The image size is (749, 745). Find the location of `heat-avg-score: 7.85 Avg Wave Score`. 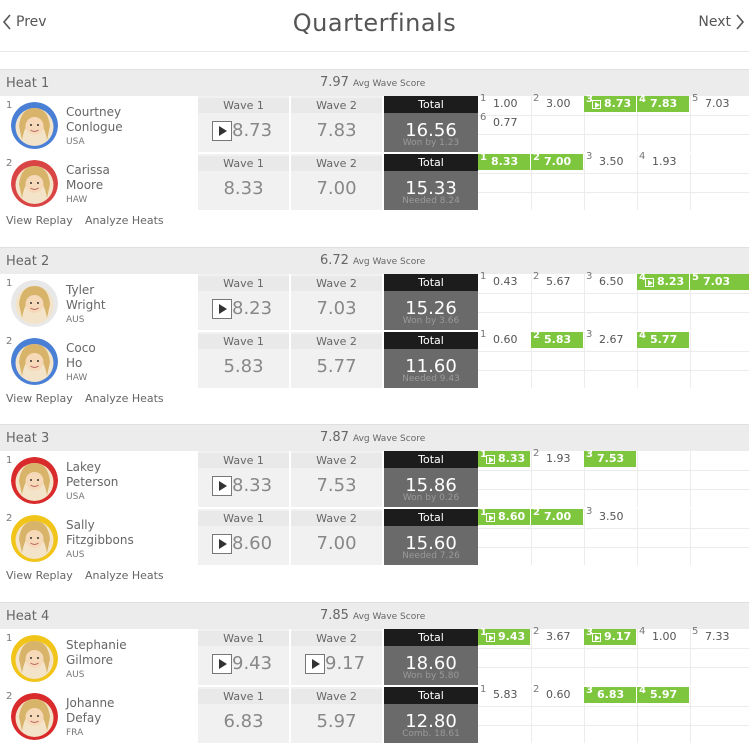

heat-avg-score: 7.85 Avg Wave Score is located at coordinates (372, 615).